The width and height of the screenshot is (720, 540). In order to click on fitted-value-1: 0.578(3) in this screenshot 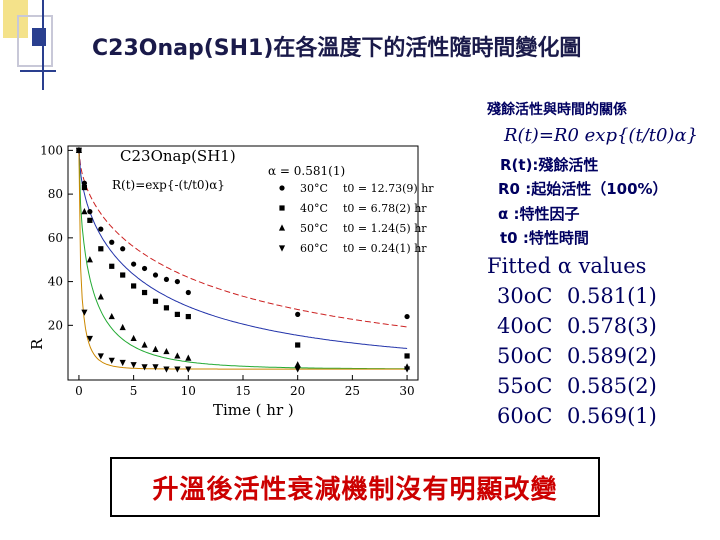, I will do `click(612, 326)`.